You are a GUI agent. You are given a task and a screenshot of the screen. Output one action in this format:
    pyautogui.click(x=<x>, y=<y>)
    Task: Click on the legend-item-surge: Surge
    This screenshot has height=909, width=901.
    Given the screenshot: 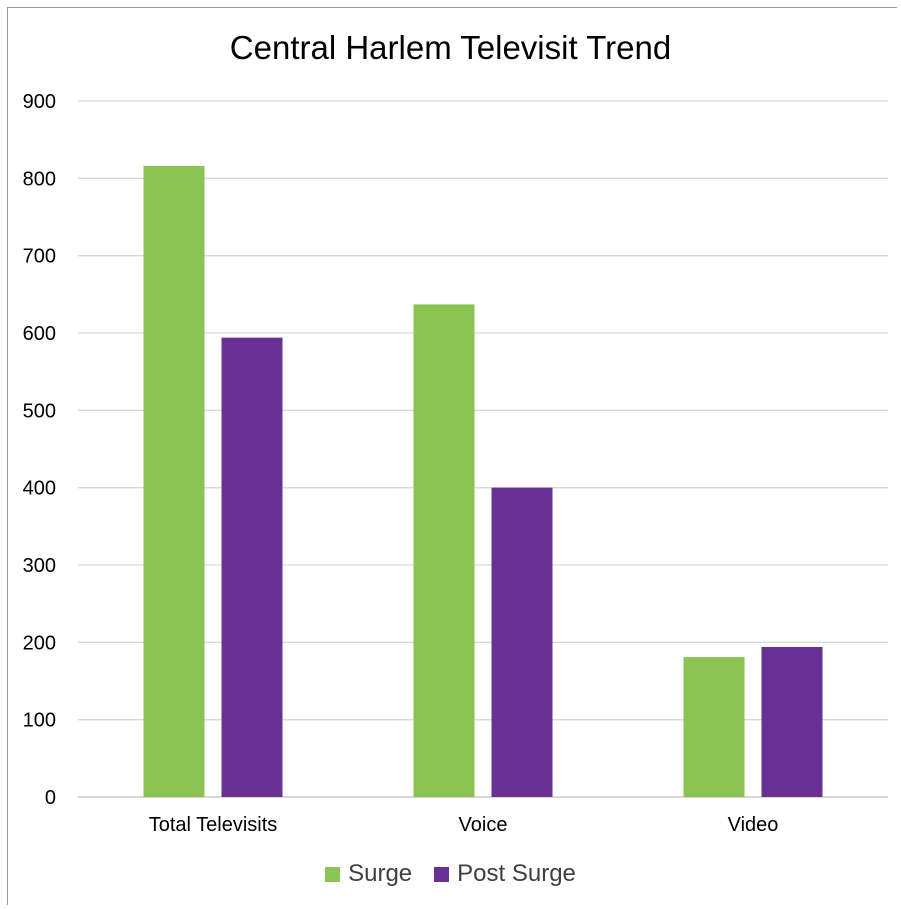 What is the action you would take?
    pyautogui.click(x=368, y=874)
    